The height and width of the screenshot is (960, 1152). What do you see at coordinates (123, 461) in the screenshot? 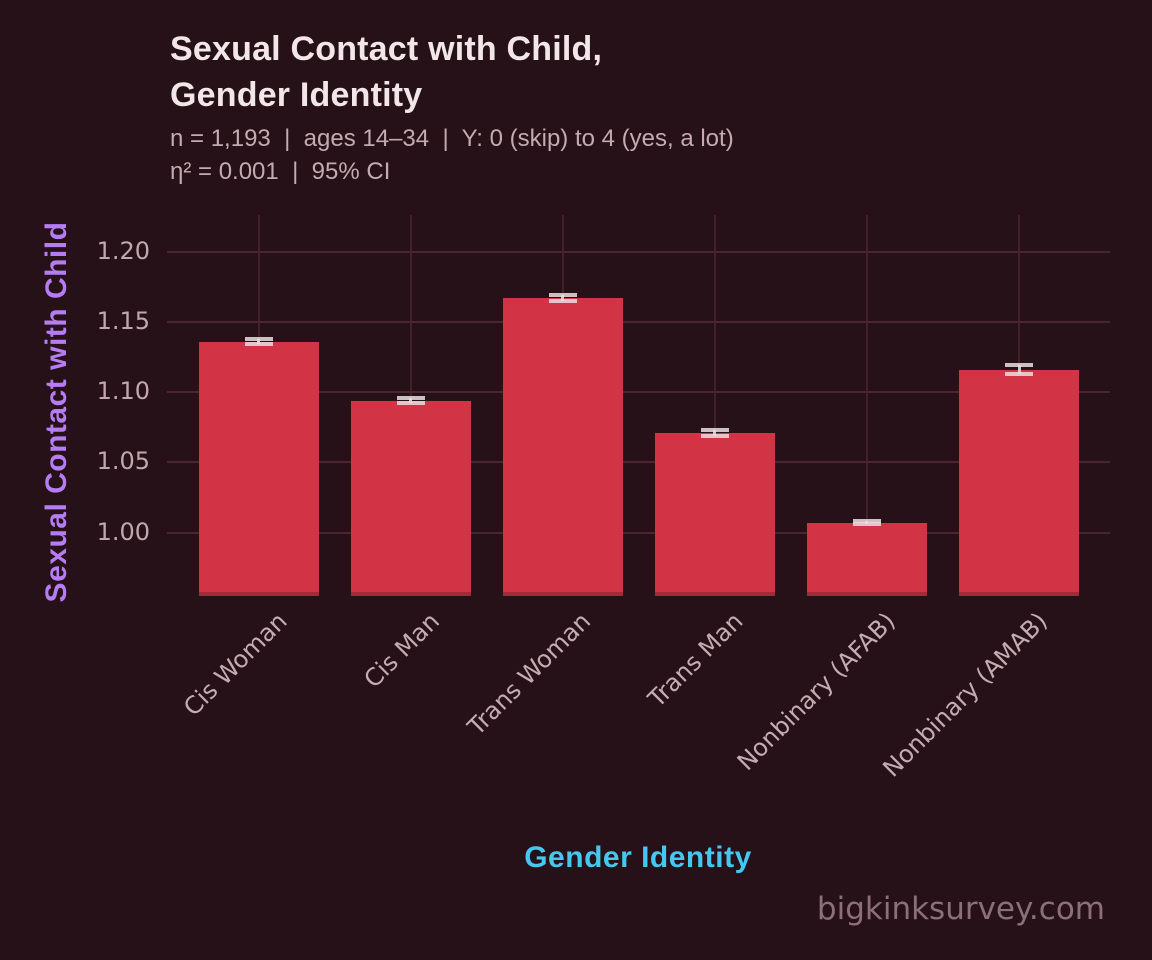
I see `y-tick-label: 1.05` at bounding box center [123, 461].